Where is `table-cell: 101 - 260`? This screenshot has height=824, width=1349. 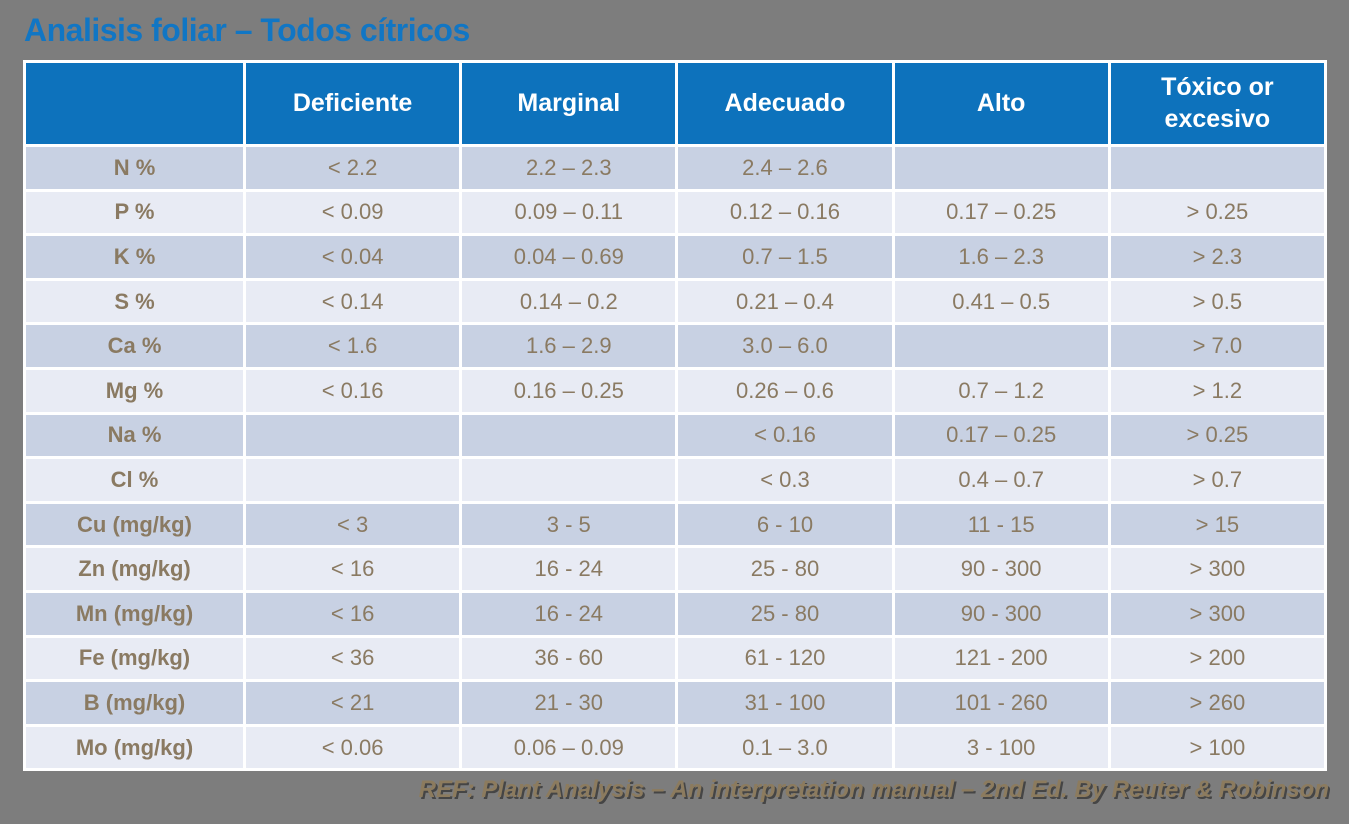
table-cell: 101 - 260 is located at coordinates (1001, 703).